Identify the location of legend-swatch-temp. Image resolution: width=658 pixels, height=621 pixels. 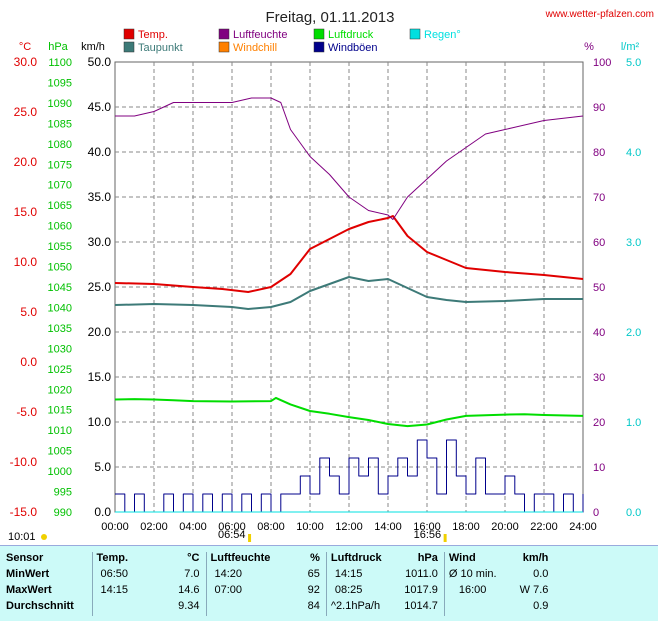
(129, 34).